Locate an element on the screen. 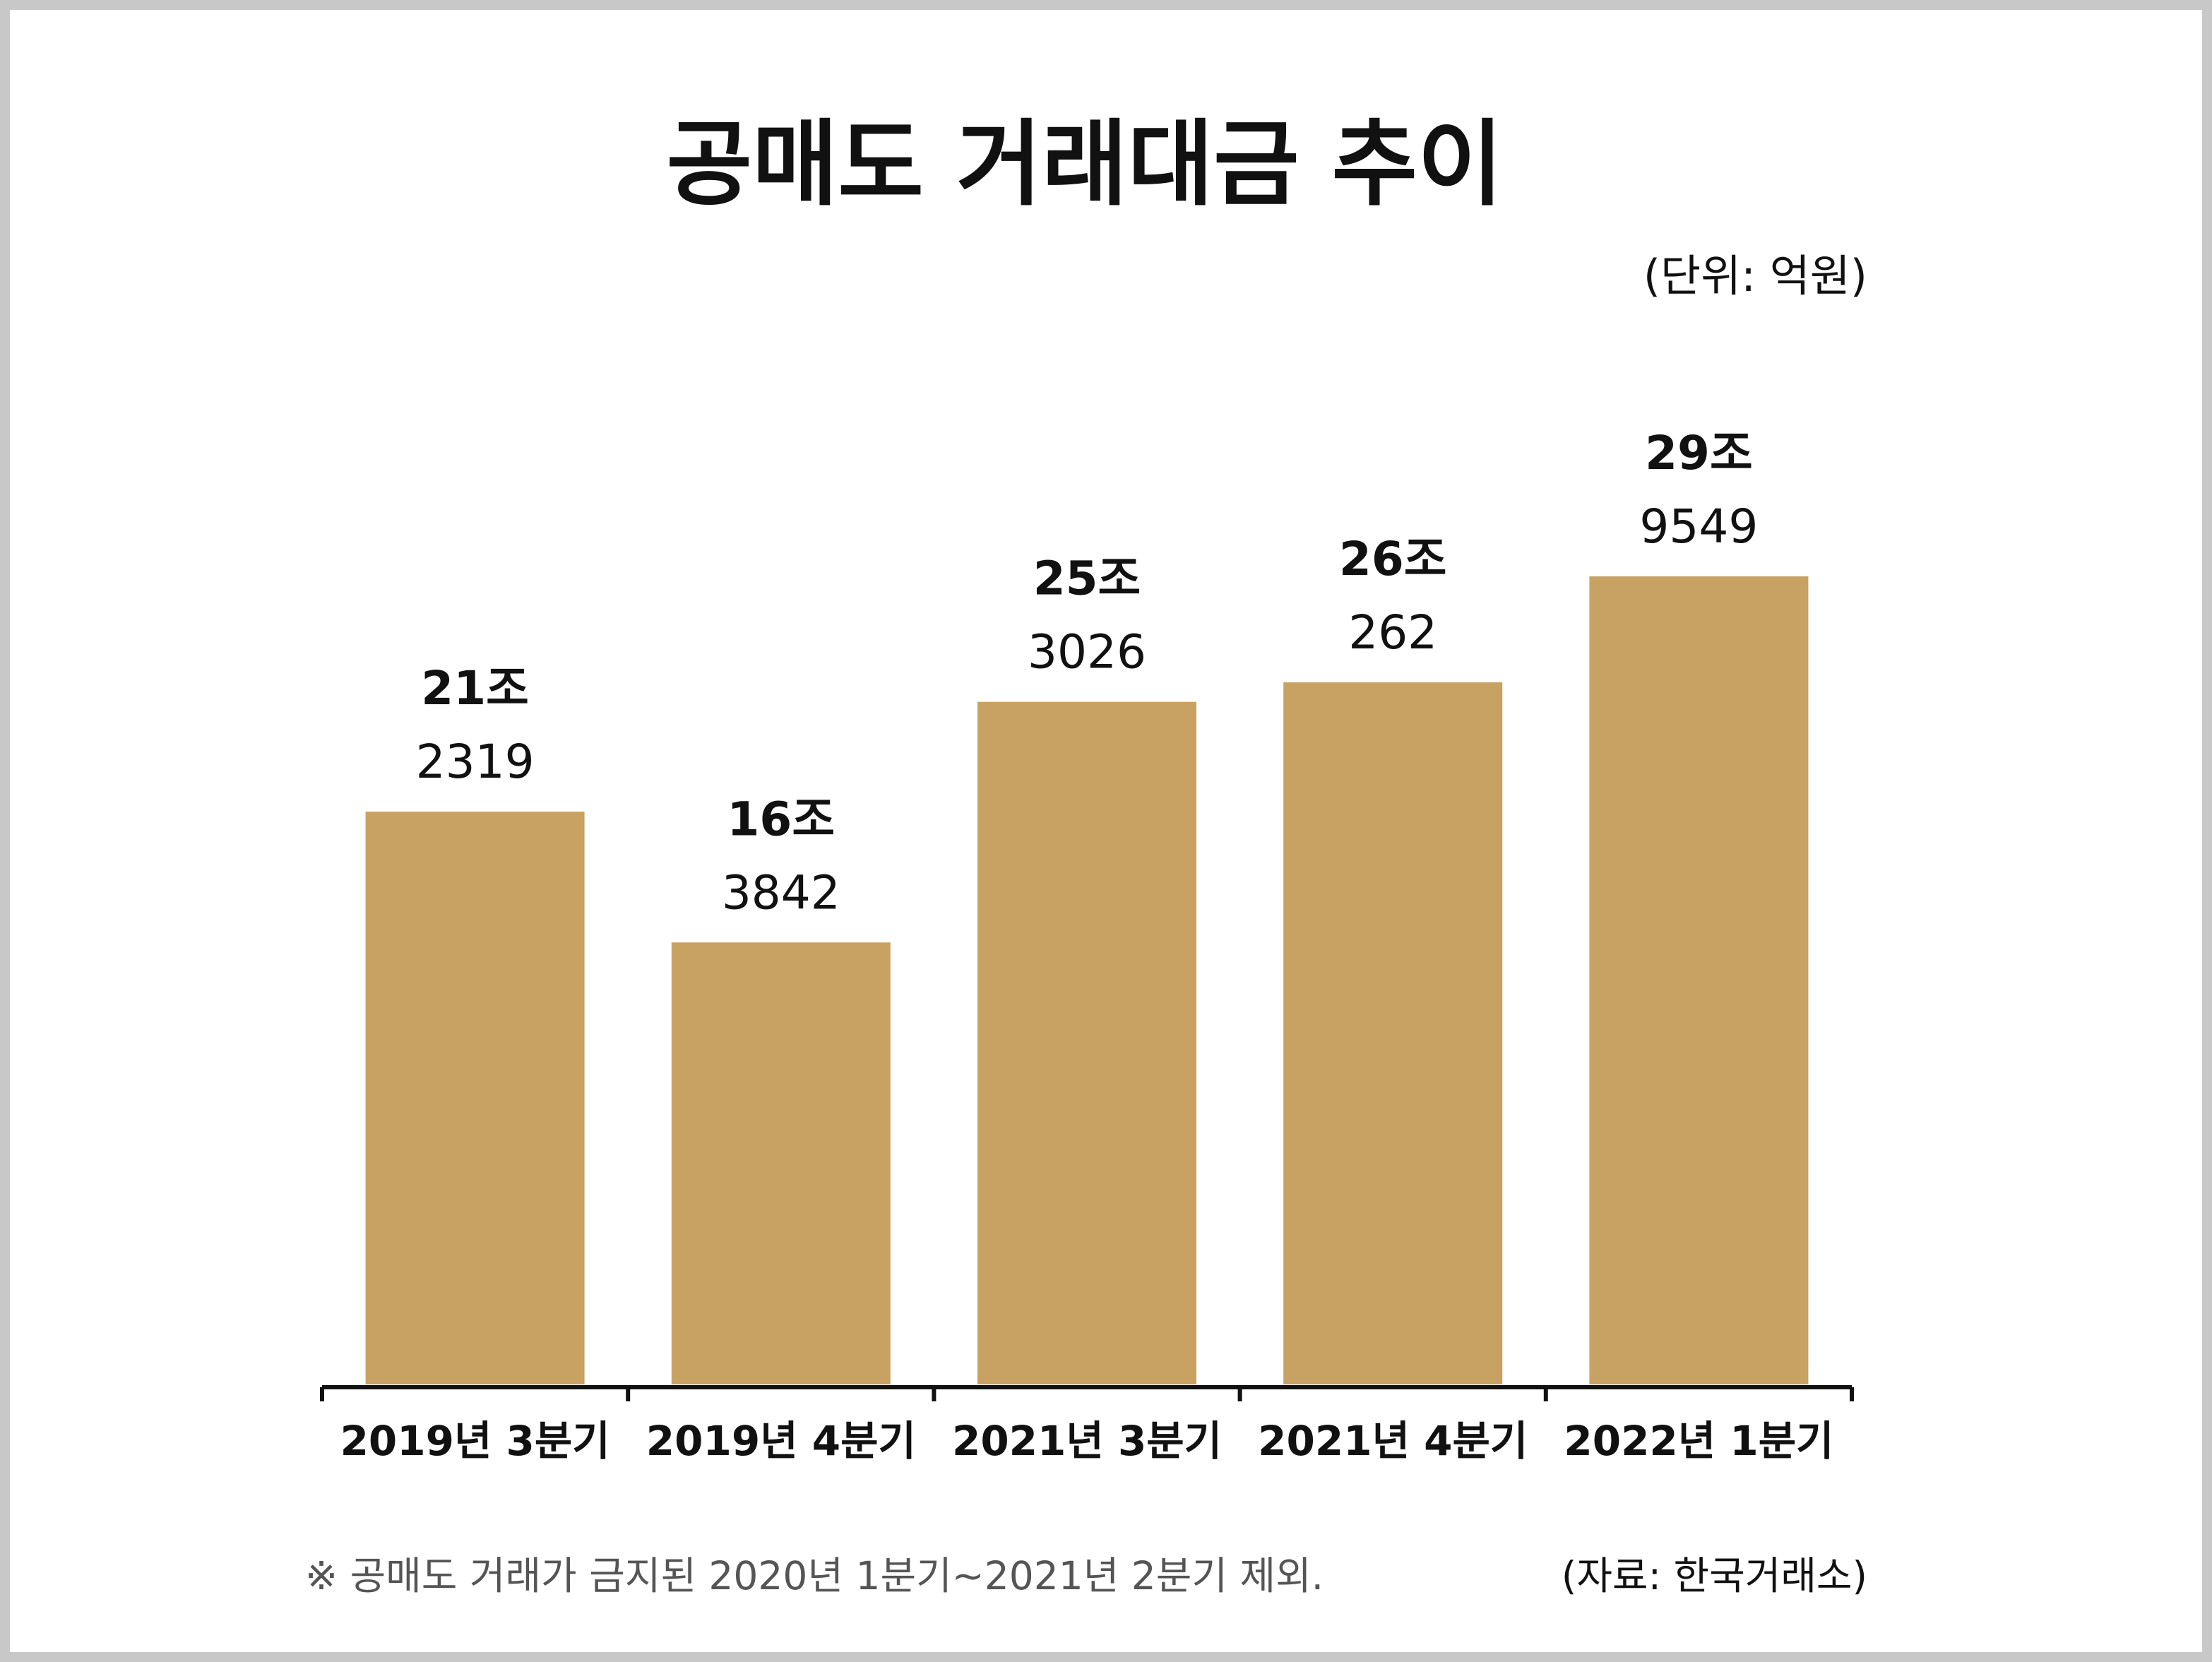 The height and width of the screenshot is (1662, 2212). source-note: (자료: 한국거래소) is located at coordinates (1714, 1576).